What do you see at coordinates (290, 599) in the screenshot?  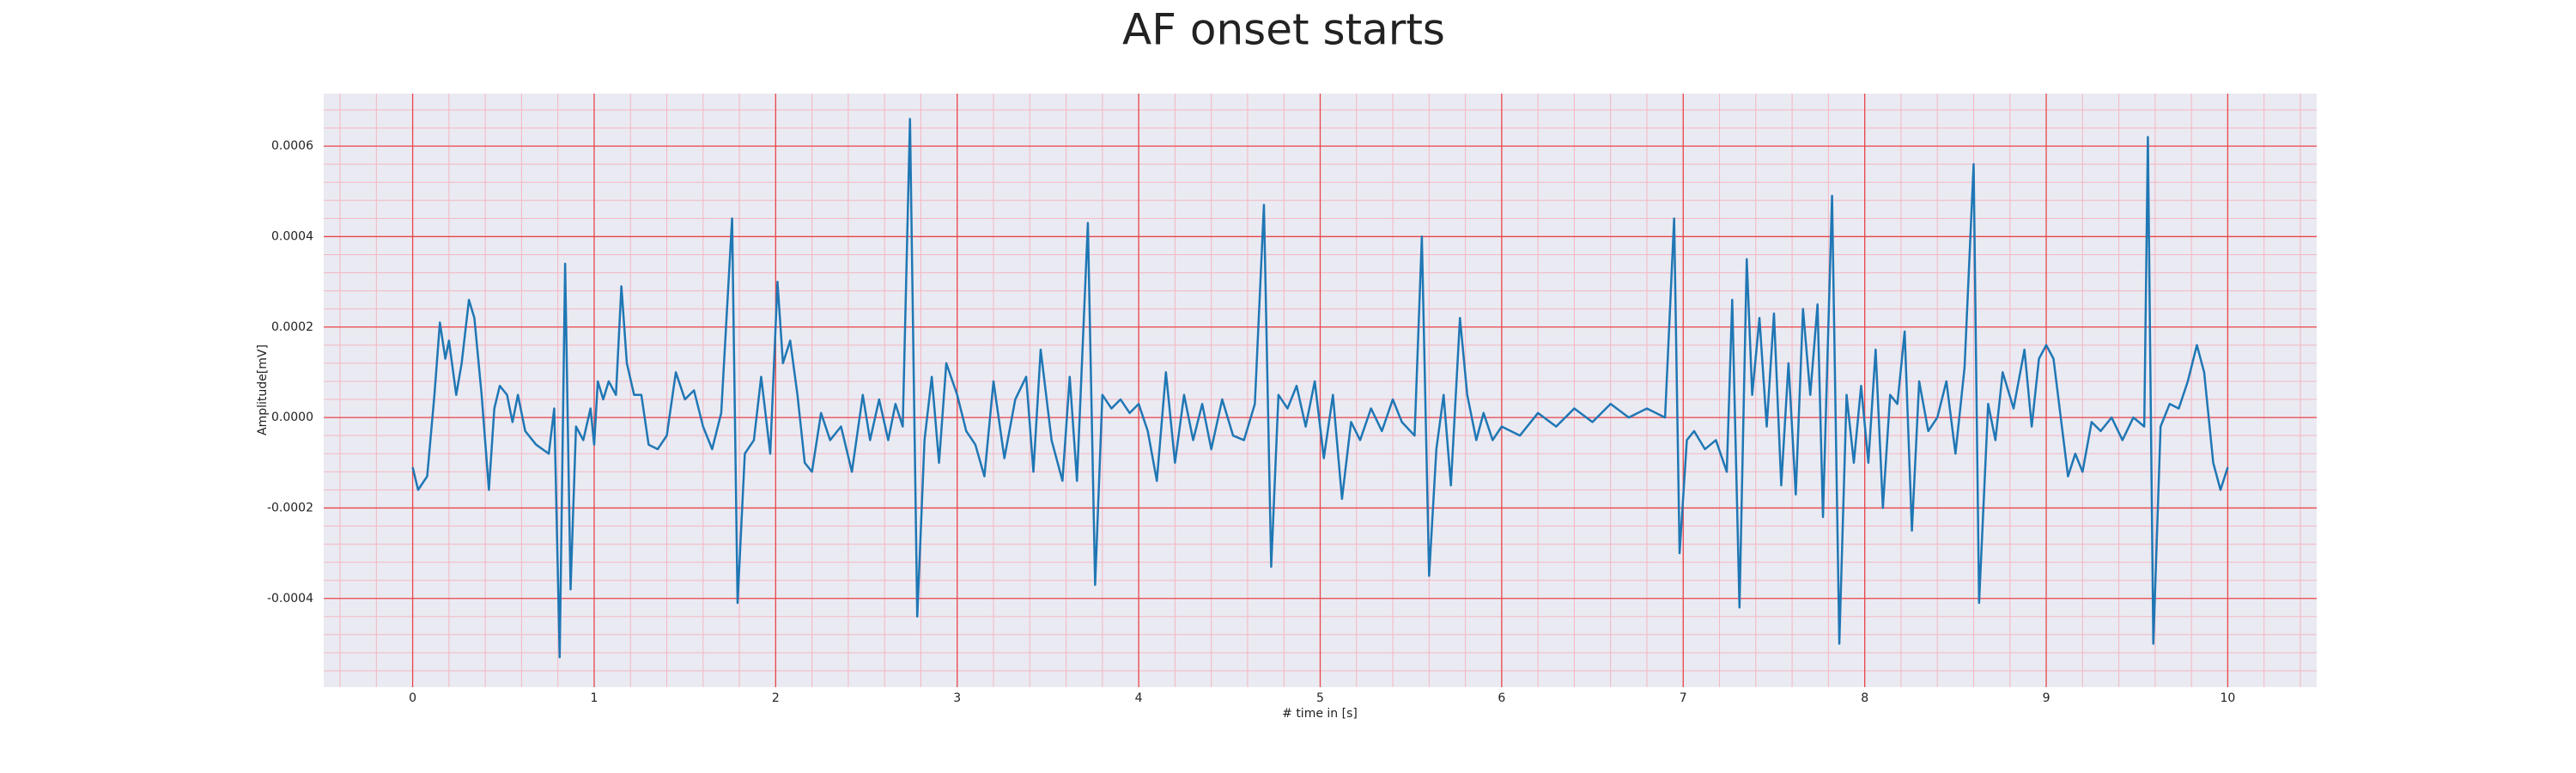 I see `y-tick-label: -0.0004` at bounding box center [290, 599].